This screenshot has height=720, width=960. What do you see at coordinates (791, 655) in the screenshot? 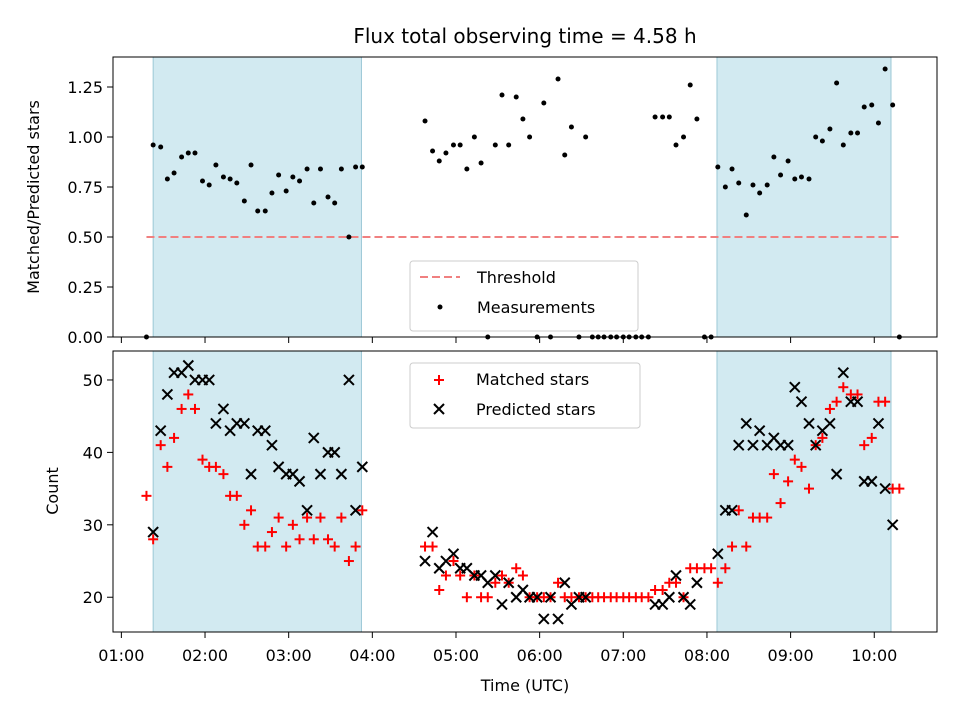
I see `xtick-label: 09:00` at bounding box center [791, 655].